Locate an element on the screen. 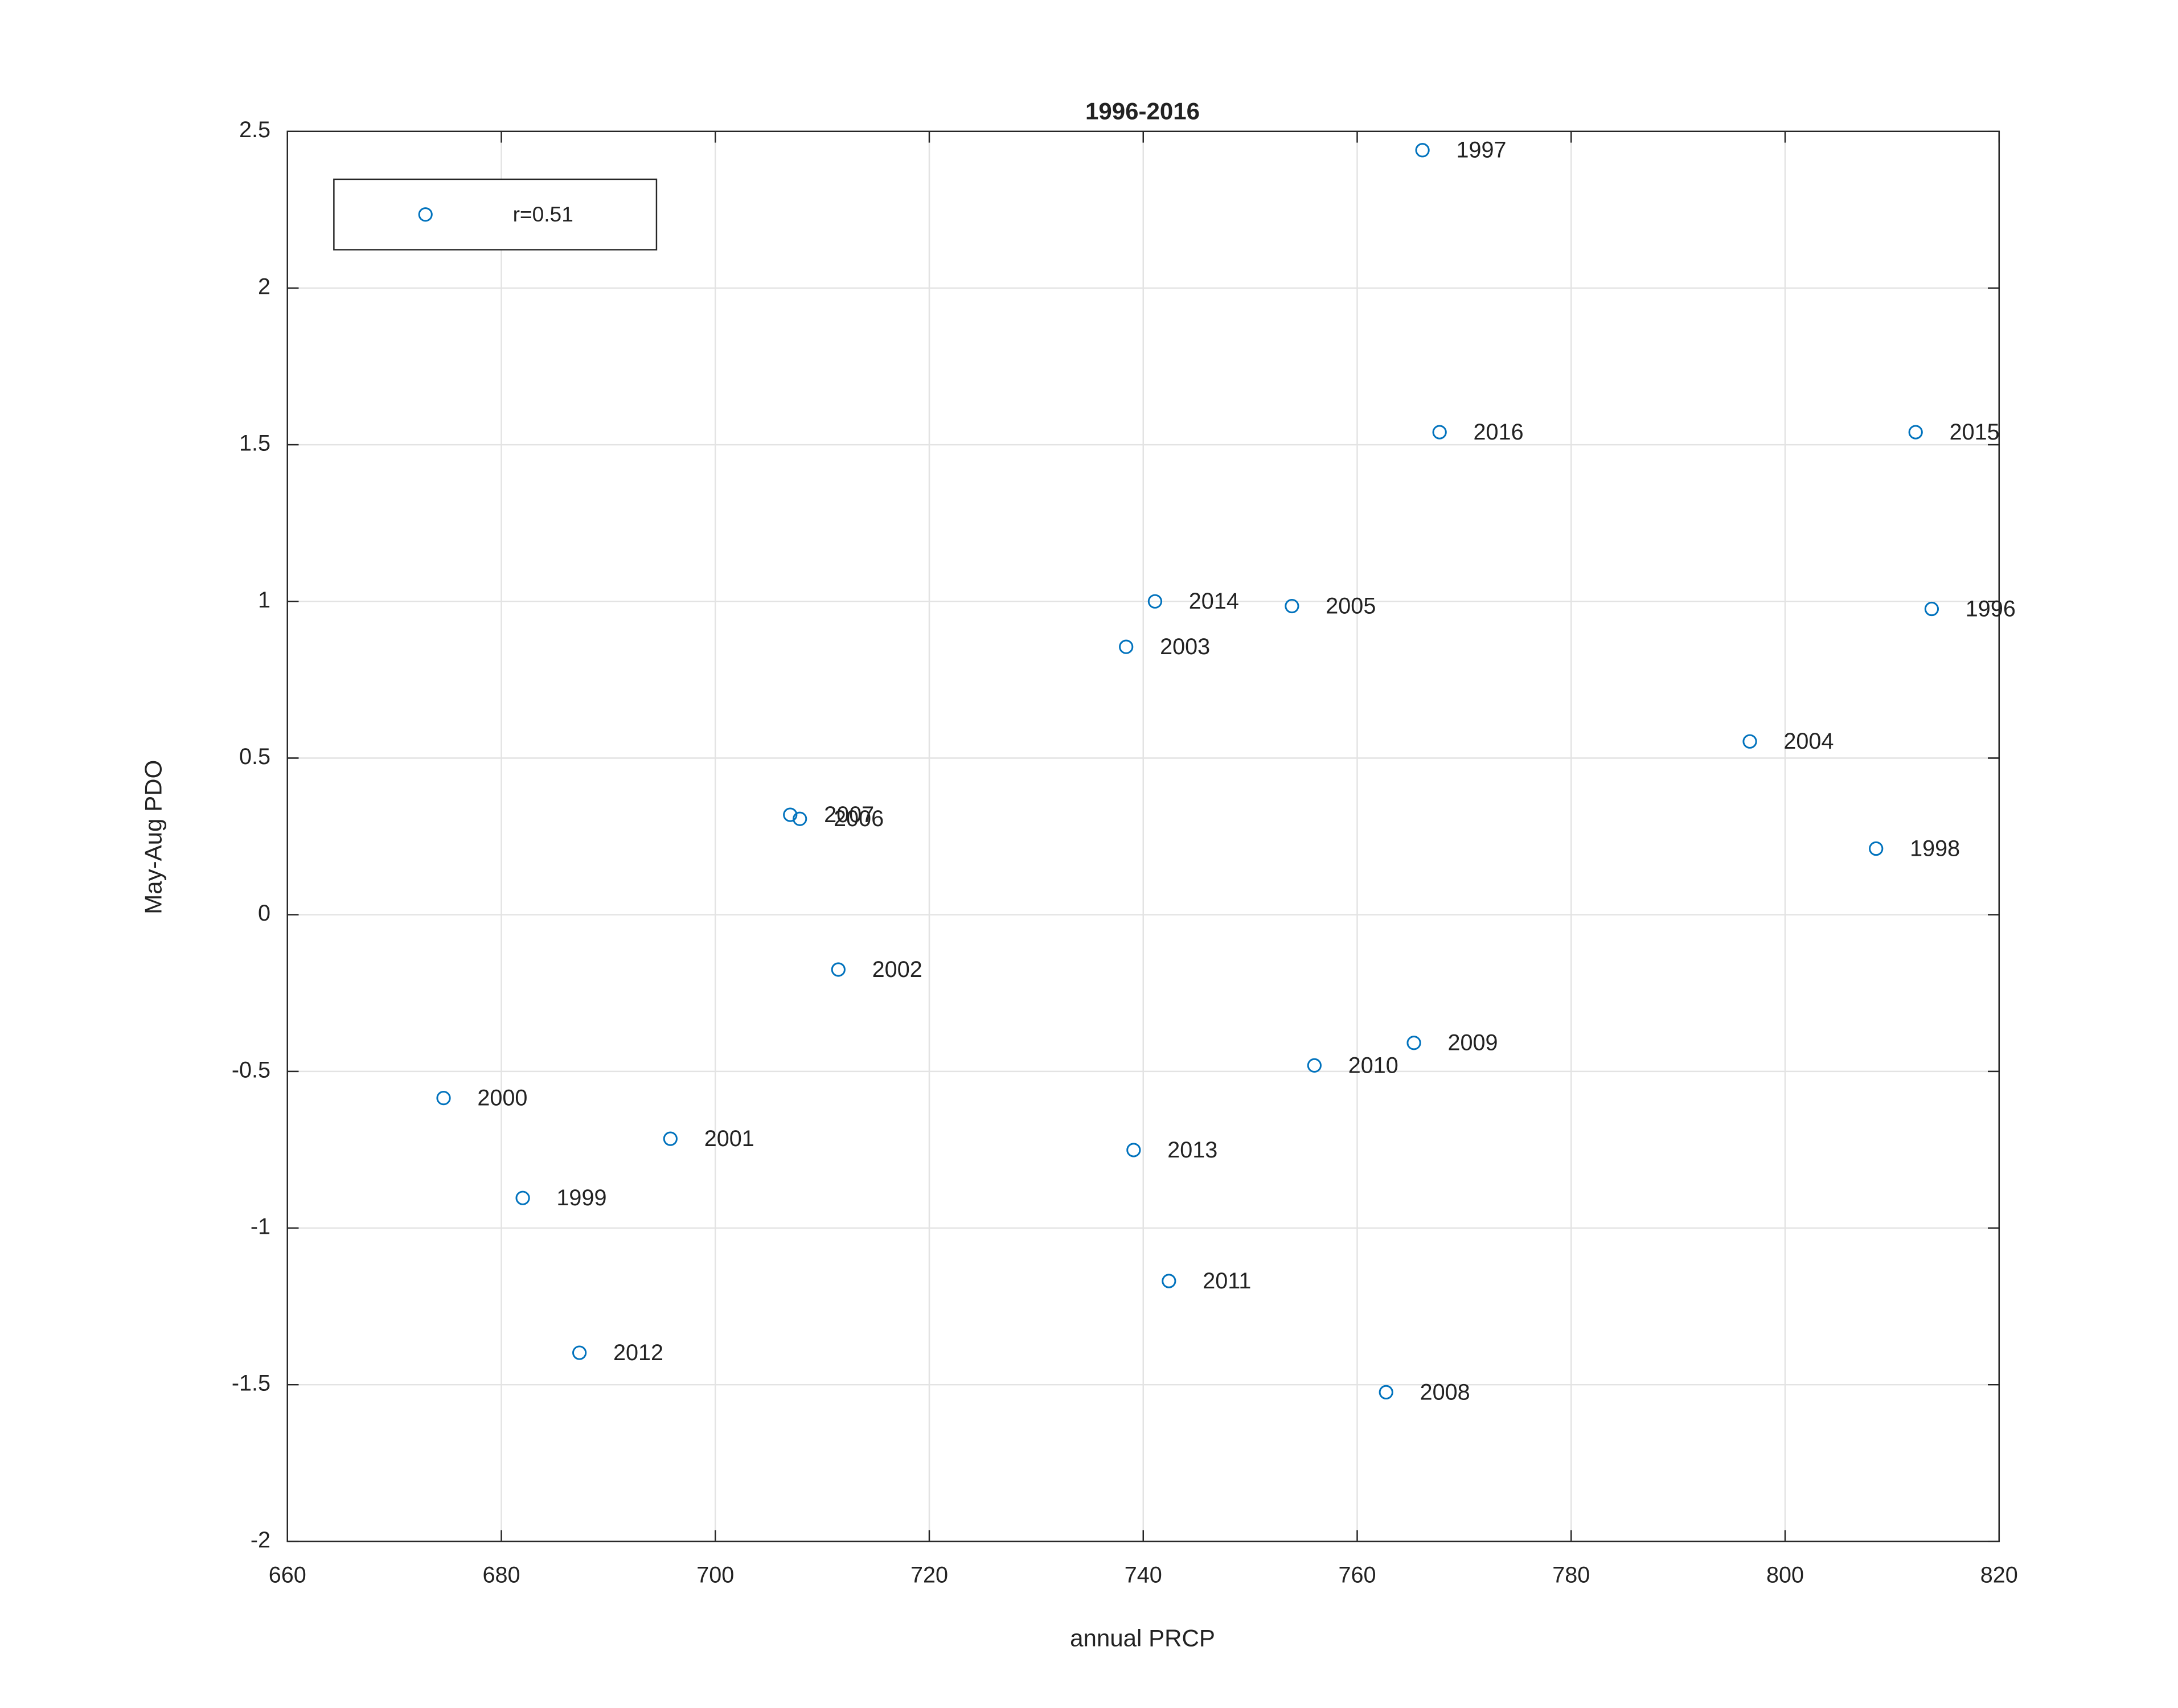 The height and width of the screenshot is (1708, 2178). x-tick-label: 800 is located at coordinates (1785, 1575).